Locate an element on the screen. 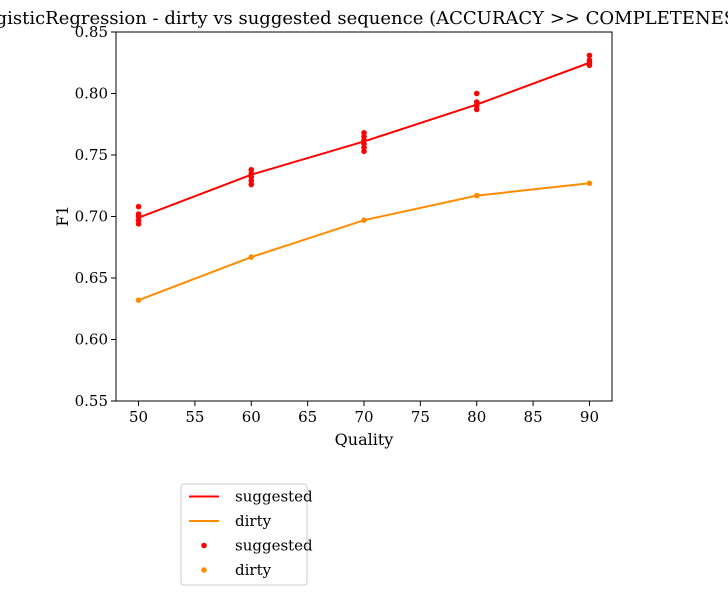 This screenshot has height=596, width=728. y-tick-label: 0.55 is located at coordinates (91, 401).